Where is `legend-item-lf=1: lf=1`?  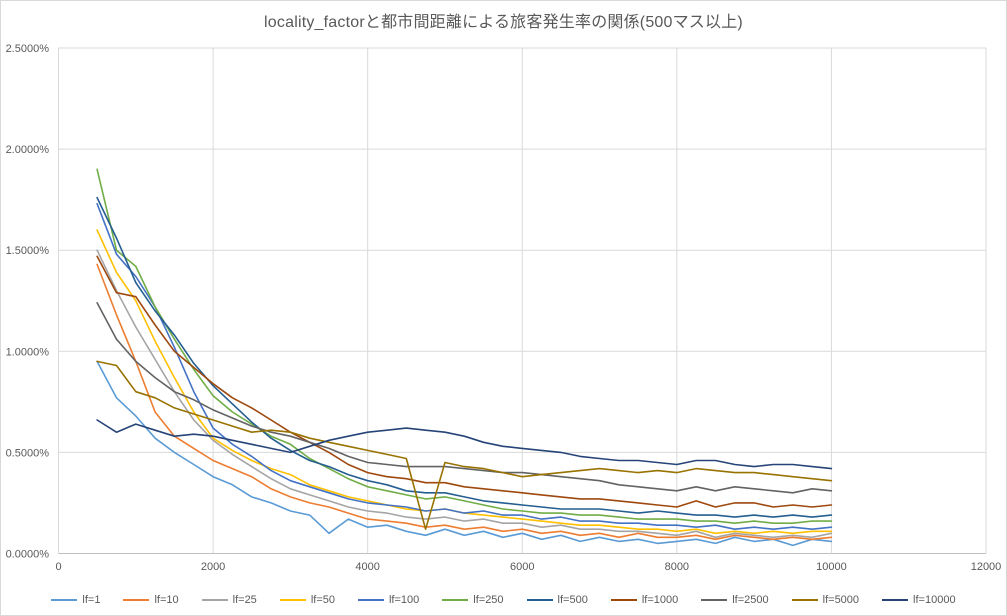 legend-item-lf=1: lf=1 is located at coordinates (75, 600).